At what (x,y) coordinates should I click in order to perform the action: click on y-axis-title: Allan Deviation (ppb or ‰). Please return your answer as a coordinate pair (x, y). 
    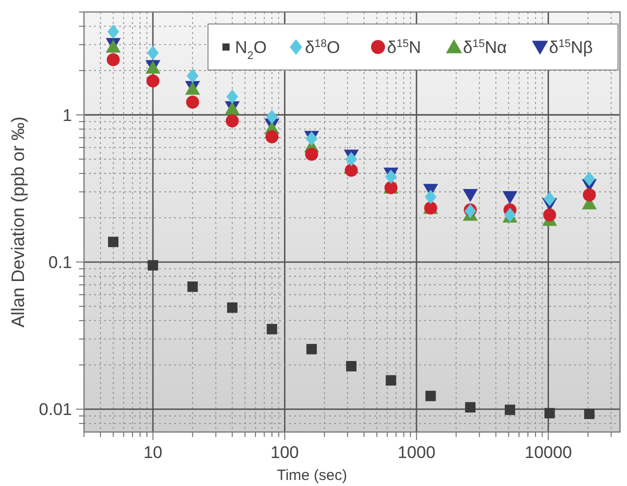
    Looking at the image, I should click on (18, 222).